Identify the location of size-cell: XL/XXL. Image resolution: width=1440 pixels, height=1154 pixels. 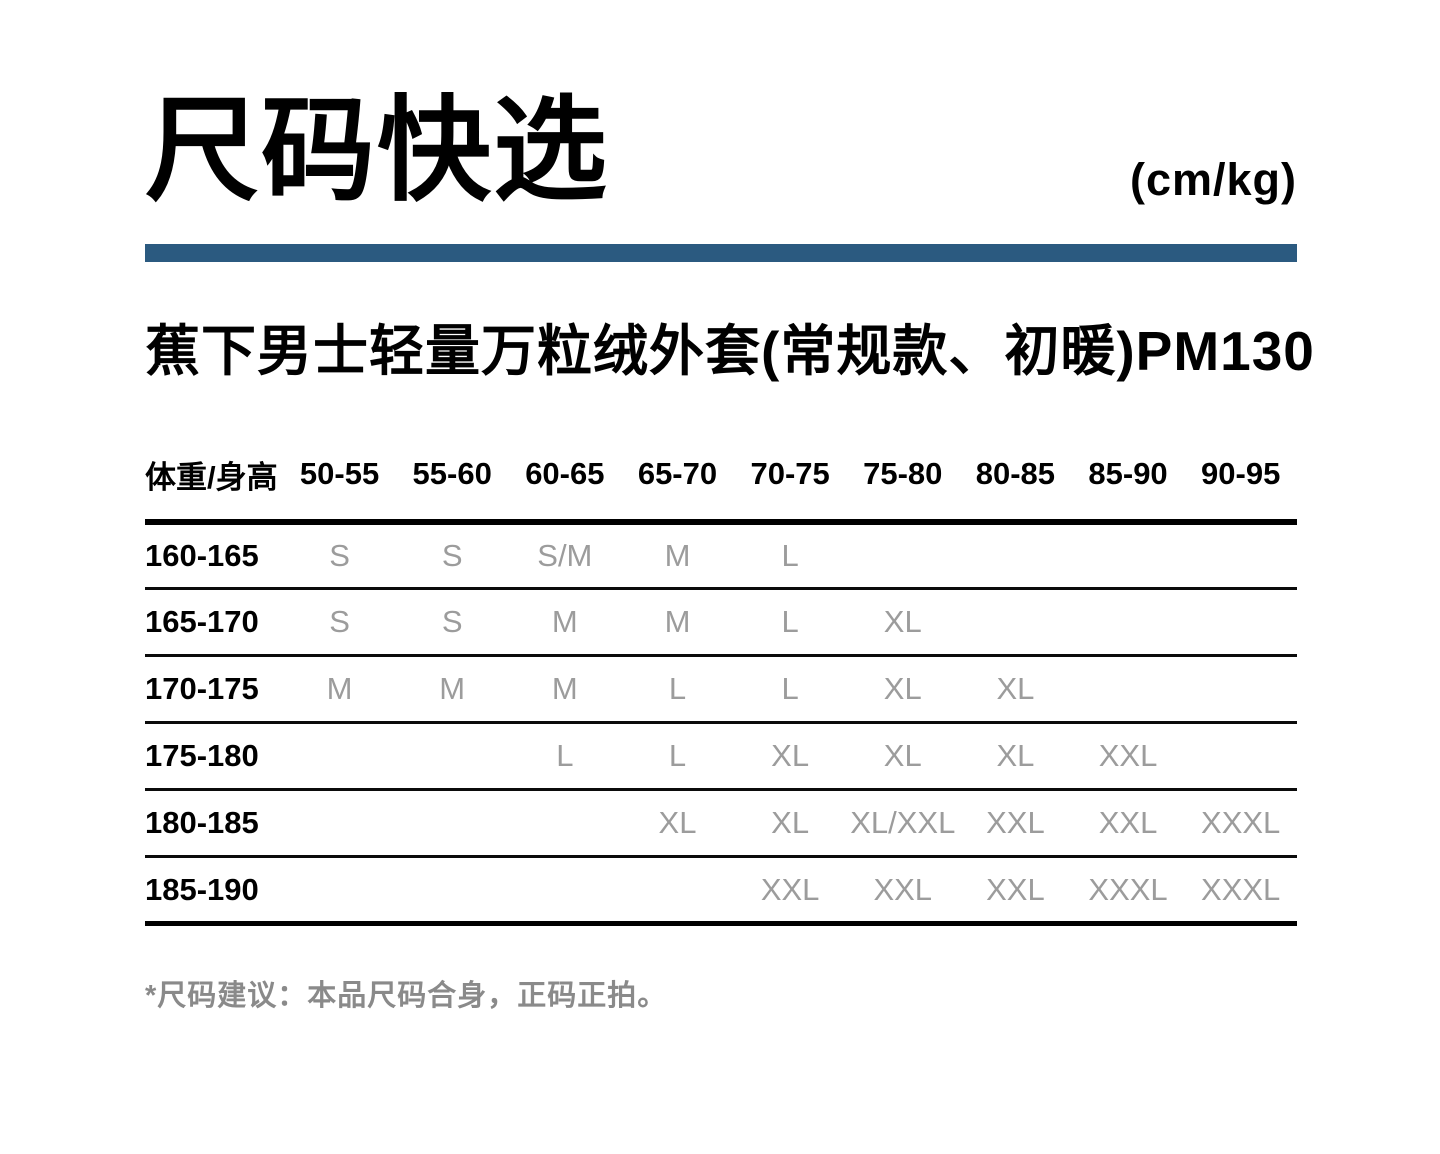
(903, 823).